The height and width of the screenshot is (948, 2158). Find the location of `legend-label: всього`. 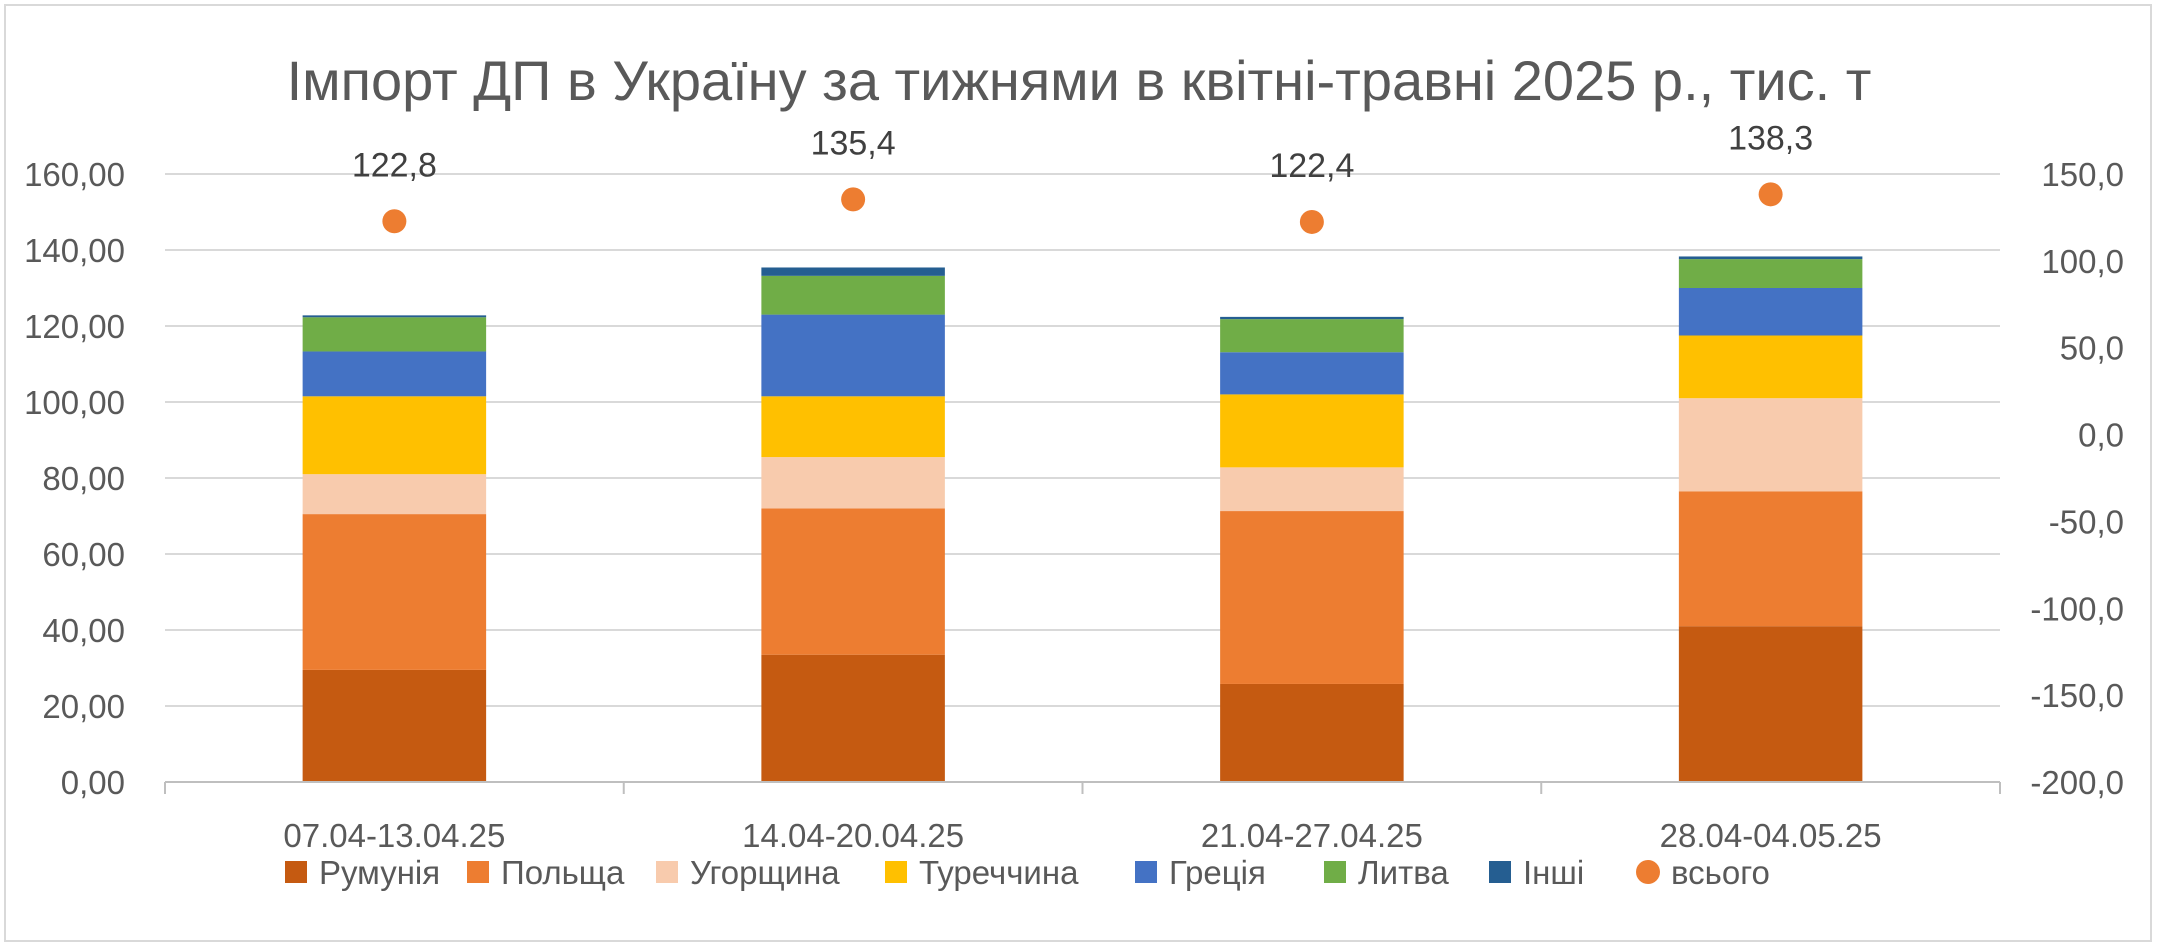

legend-label: всього is located at coordinates (1720, 872).